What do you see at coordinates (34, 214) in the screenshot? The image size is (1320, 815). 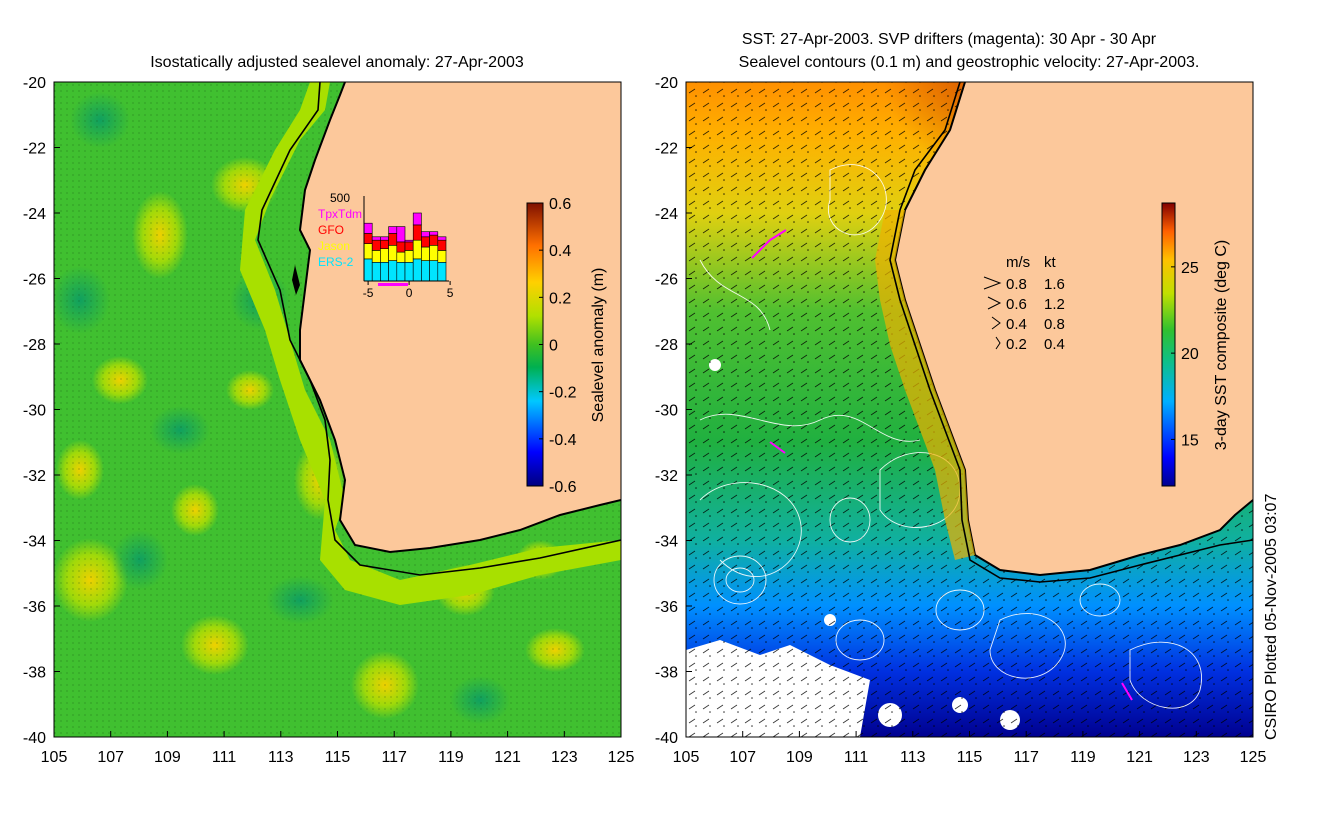 I see `lat-tick-label: -24` at bounding box center [34, 214].